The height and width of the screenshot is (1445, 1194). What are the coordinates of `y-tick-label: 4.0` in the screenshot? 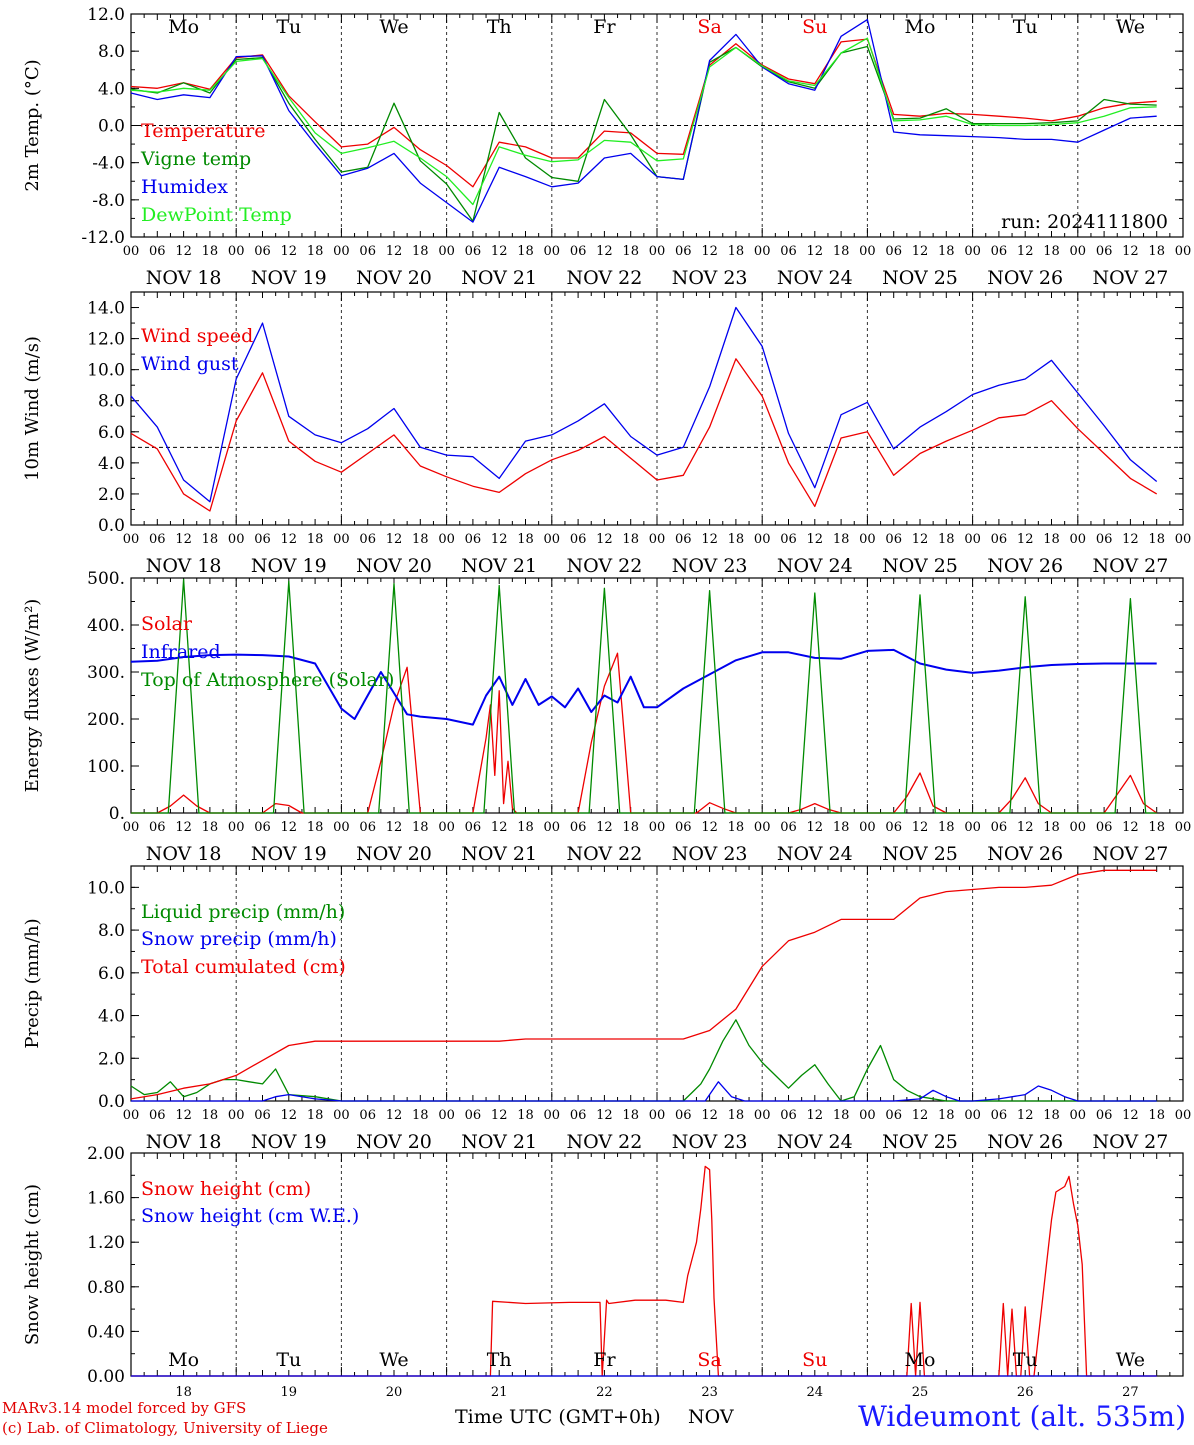 It's located at (111, 464).